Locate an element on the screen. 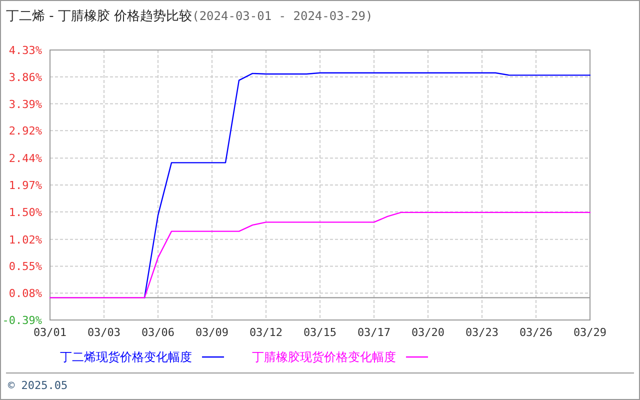 The width and height of the screenshot is (640, 400). legend-label: 丁腈橡胶现货价格变化幅度 is located at coordinates (324, 357).